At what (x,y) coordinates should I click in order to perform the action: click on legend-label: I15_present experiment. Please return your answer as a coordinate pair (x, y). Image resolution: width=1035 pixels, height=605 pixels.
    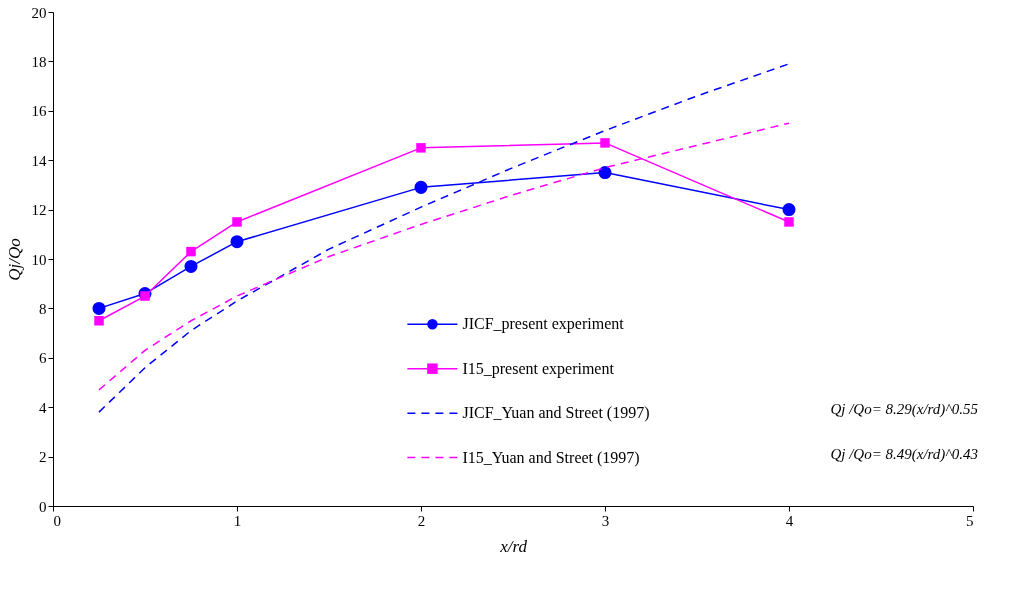
    Looking at the image, I should click on (538, 368).